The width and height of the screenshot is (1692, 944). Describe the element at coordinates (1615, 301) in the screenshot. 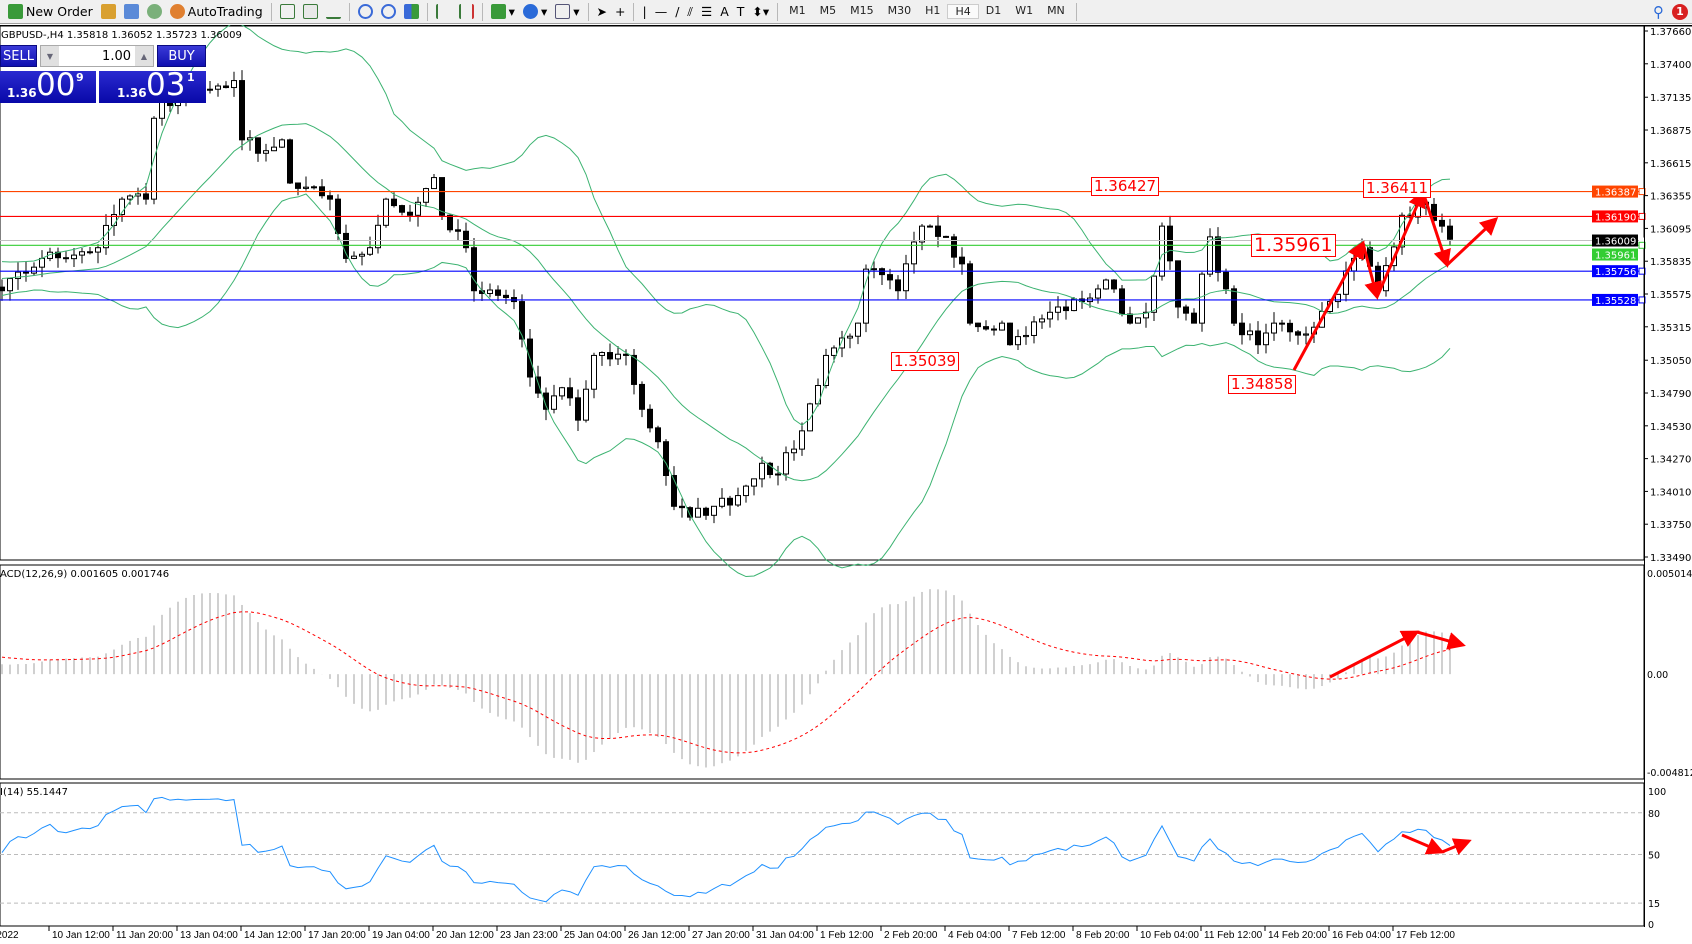

I see `price-line-label: 1.35528` at that location.